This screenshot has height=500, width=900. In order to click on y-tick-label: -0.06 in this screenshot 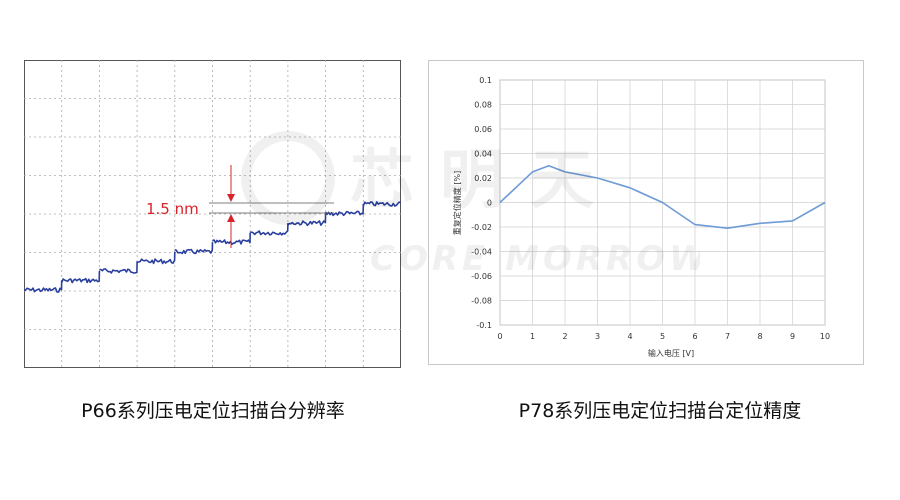, I will do `click(481, 276)`.